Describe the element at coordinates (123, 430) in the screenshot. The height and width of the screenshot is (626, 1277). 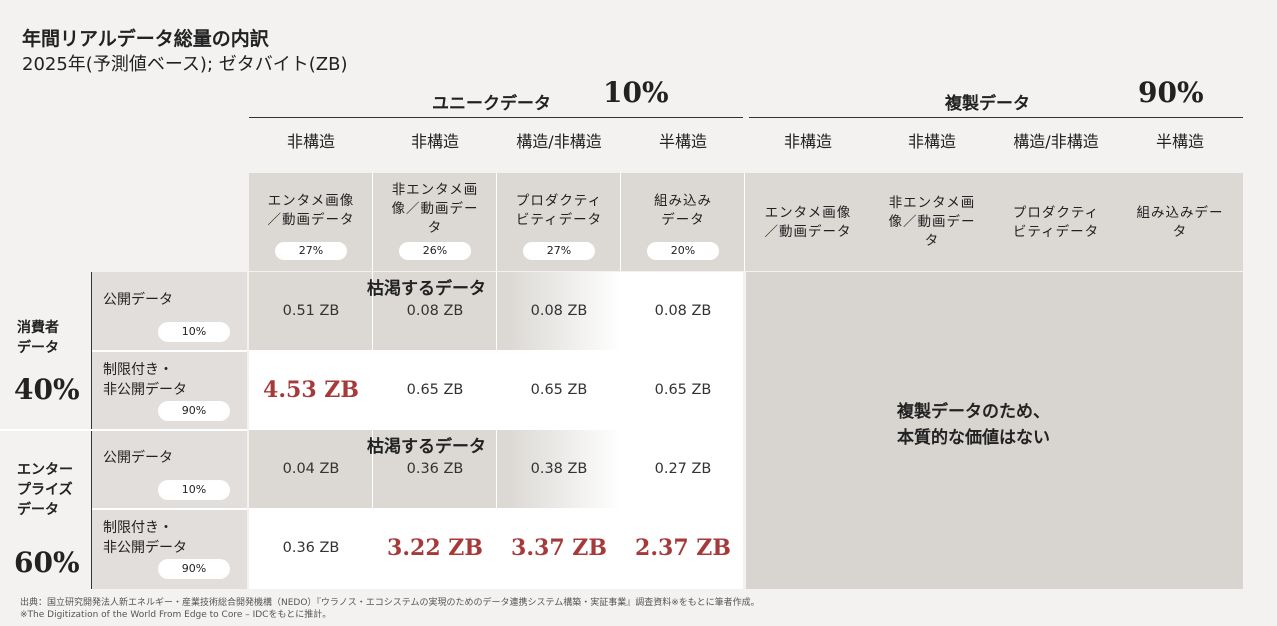
I see `segment-divider` at that location.